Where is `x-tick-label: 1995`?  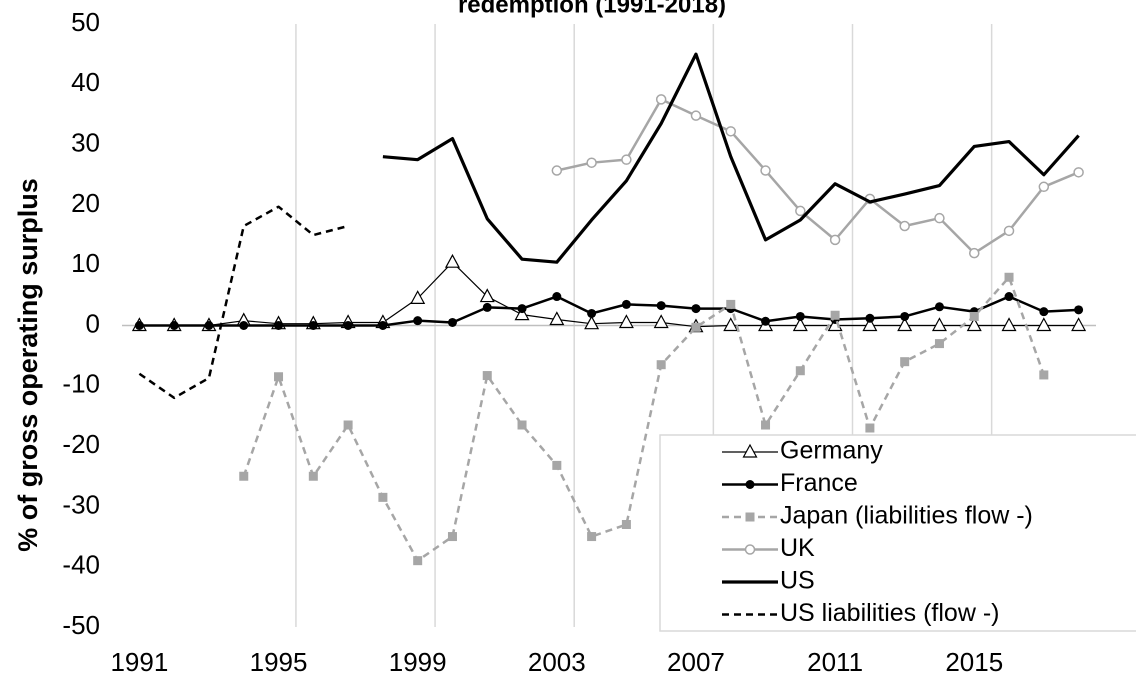 x-tick-label: 1995 is located at coordinates (279, 662).